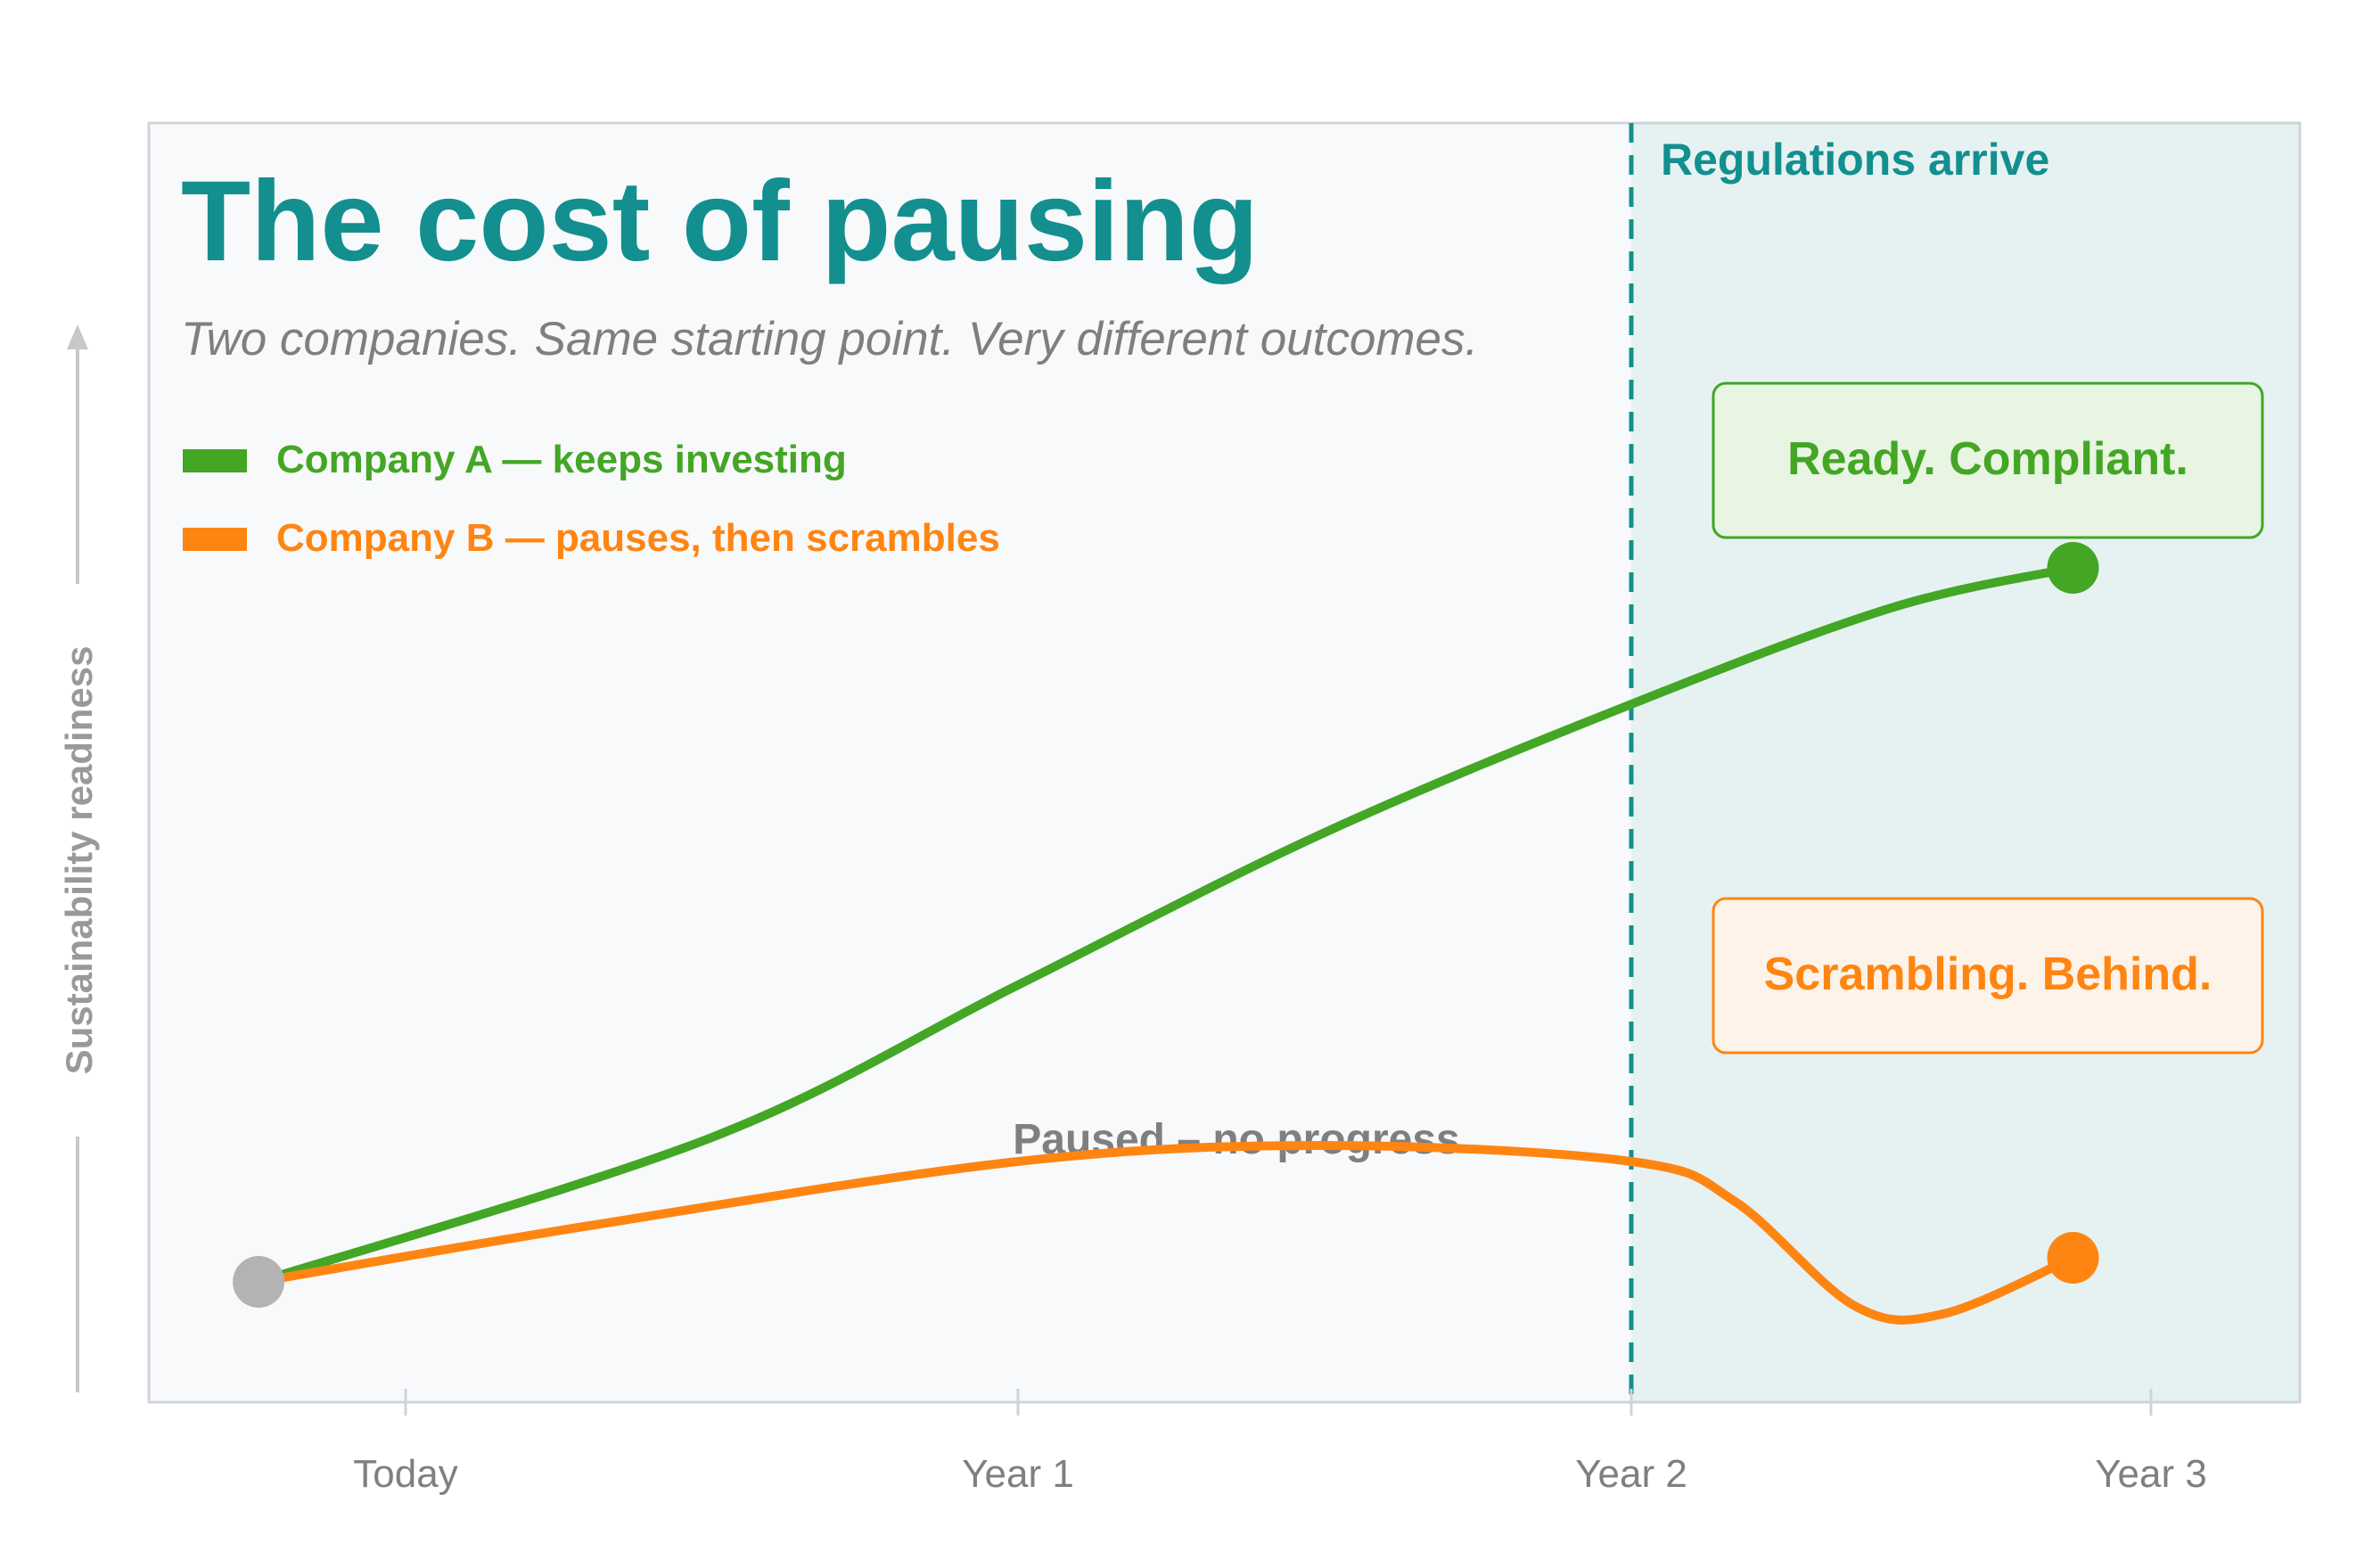 This screenshot has width=2356, height=1568. Describe the element at coordinates (405, 1474) in the screenshot. I see `x-tick-label: Today` at that location.